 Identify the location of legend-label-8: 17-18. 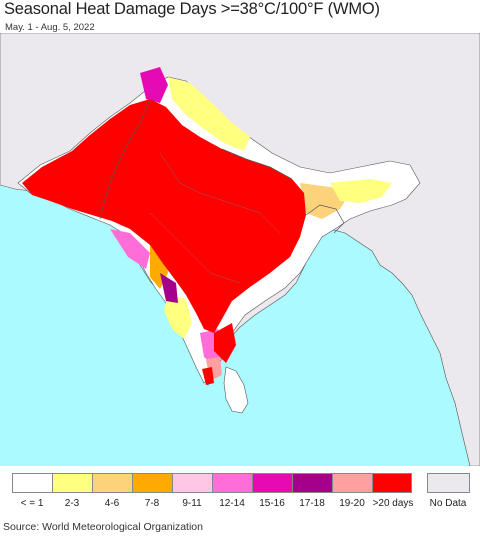
(312, 503).